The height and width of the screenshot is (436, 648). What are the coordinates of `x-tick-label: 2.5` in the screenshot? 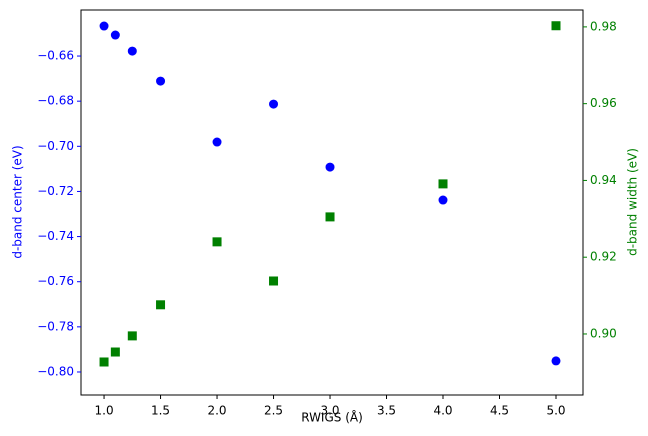 It's located at (273, 411).